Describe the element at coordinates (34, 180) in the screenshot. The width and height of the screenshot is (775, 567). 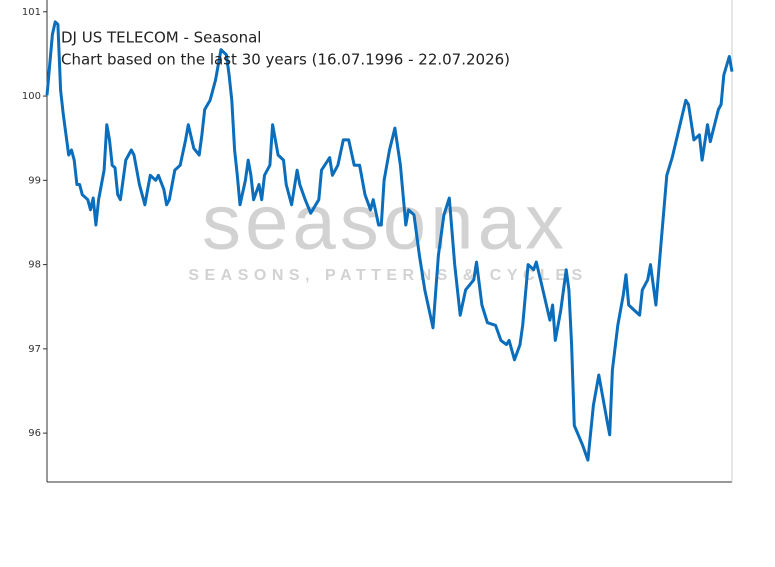
I see `y-tick-label: 99` at that location.